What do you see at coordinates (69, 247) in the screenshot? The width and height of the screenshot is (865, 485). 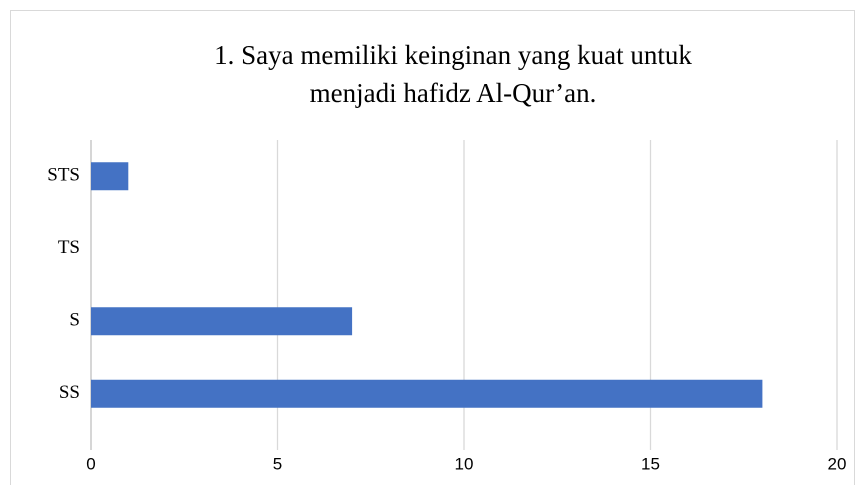 I see `y-tick-label: TS` at bounding box center [69, 247].